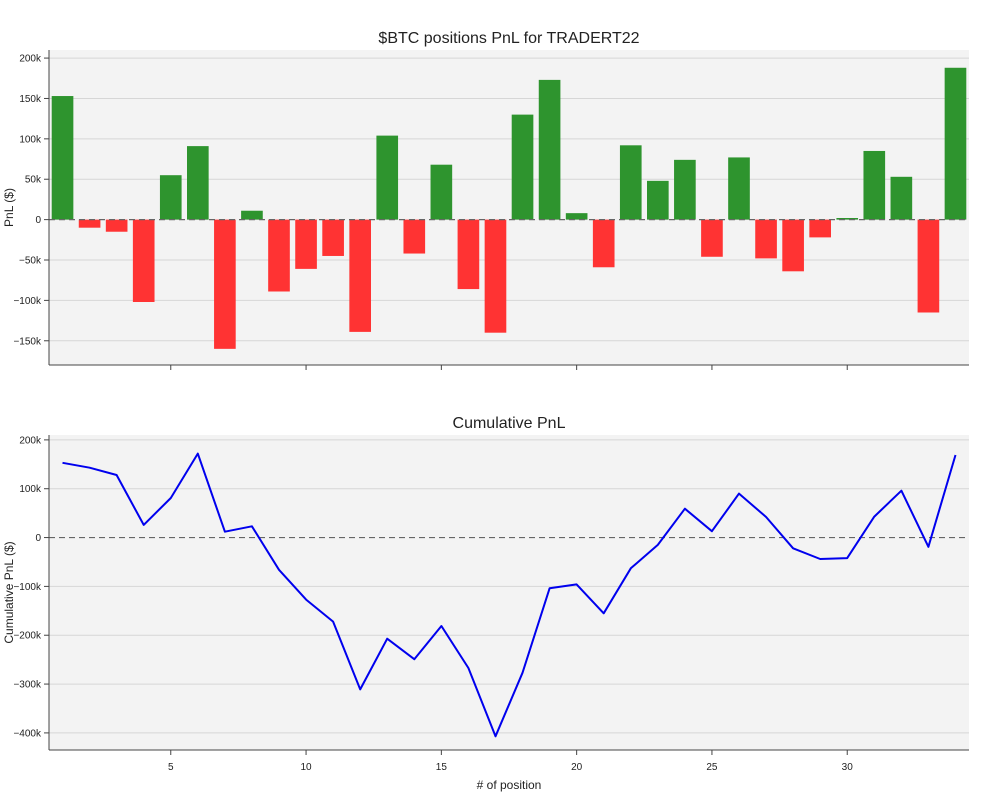 Image resolution: width=1000 pixels, height=805 pixels. I want to click on y-tick-label: −200k, so click(27, 636).